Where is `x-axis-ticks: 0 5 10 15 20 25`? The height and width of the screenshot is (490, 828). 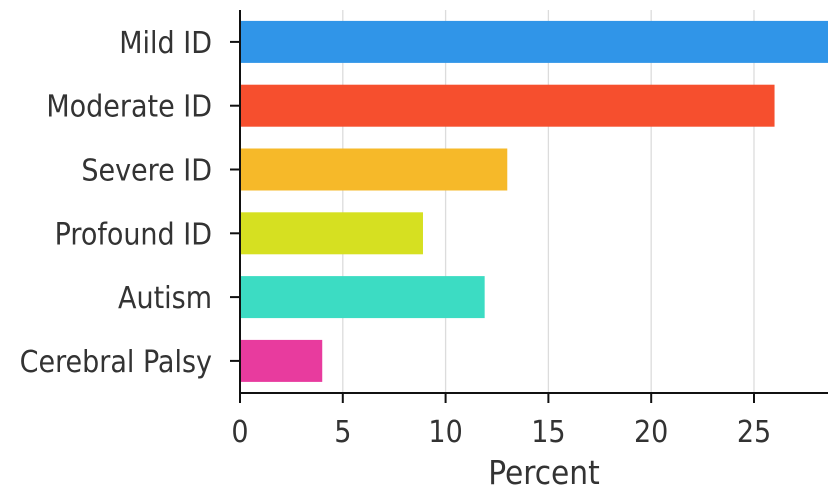 x-axis-ticks: 0 5 10 15 20 25 is located at coordinates (501, 421).